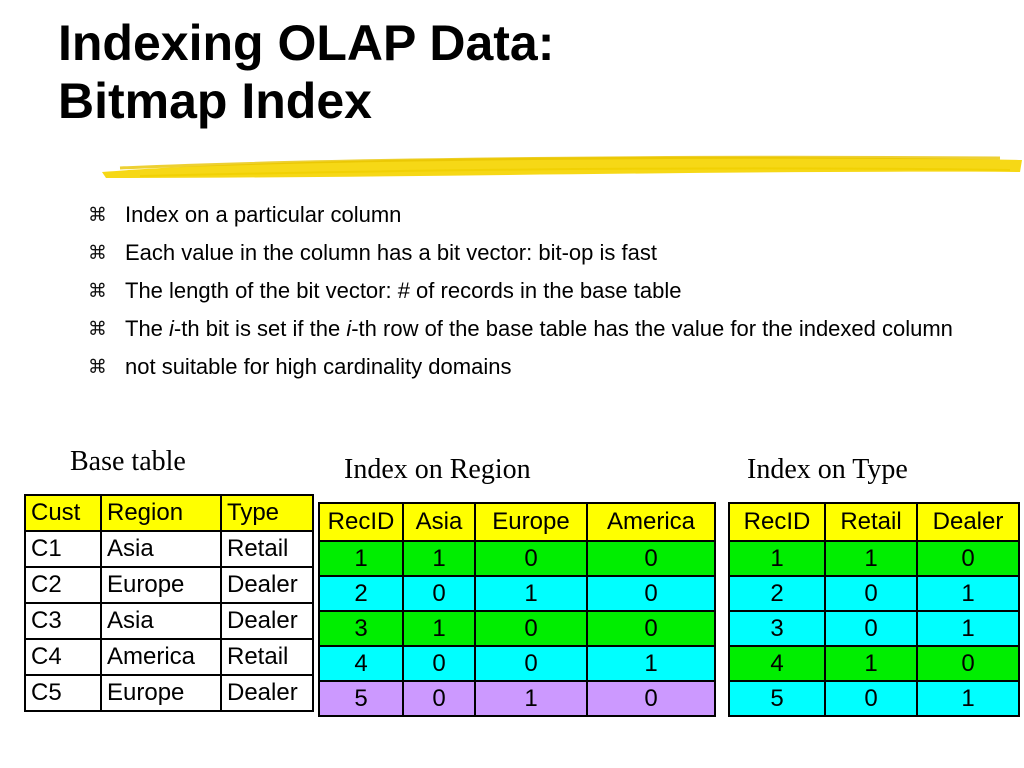 The width and height of the screenshot is (1024, 768). I want to click on base-table-caption: Base table, so click(128, 461).